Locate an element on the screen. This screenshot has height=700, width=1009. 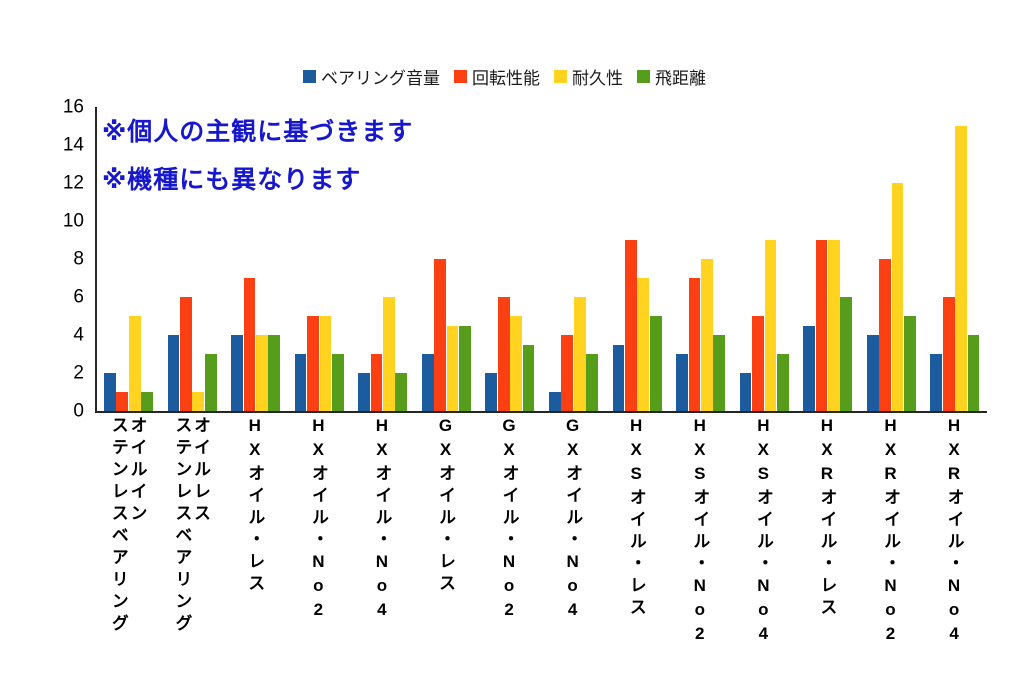
bar-series0-cat9 is located at coordinates (682, 382).